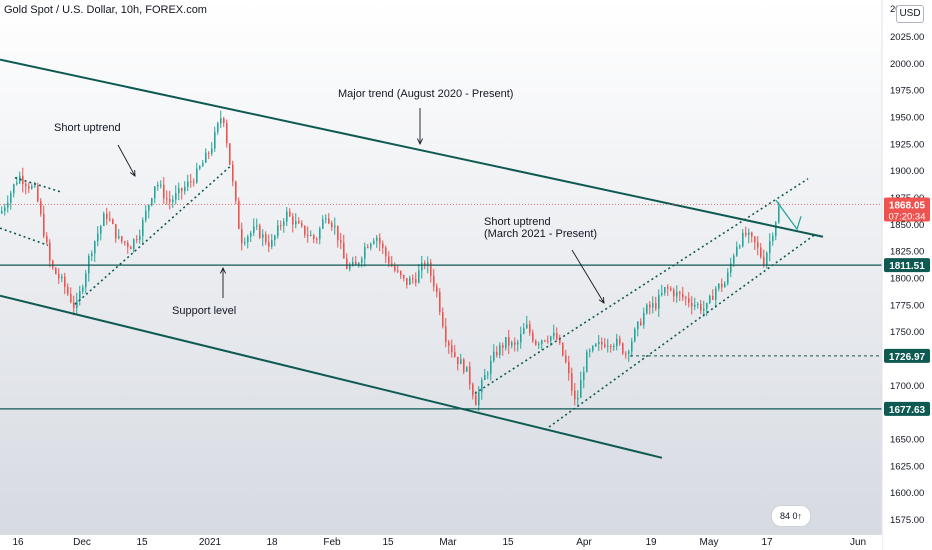 Image resolution: width=932 pixels, height=550 pixels. I want to click on y-tick-label: 1750.00, so click(907, 332).